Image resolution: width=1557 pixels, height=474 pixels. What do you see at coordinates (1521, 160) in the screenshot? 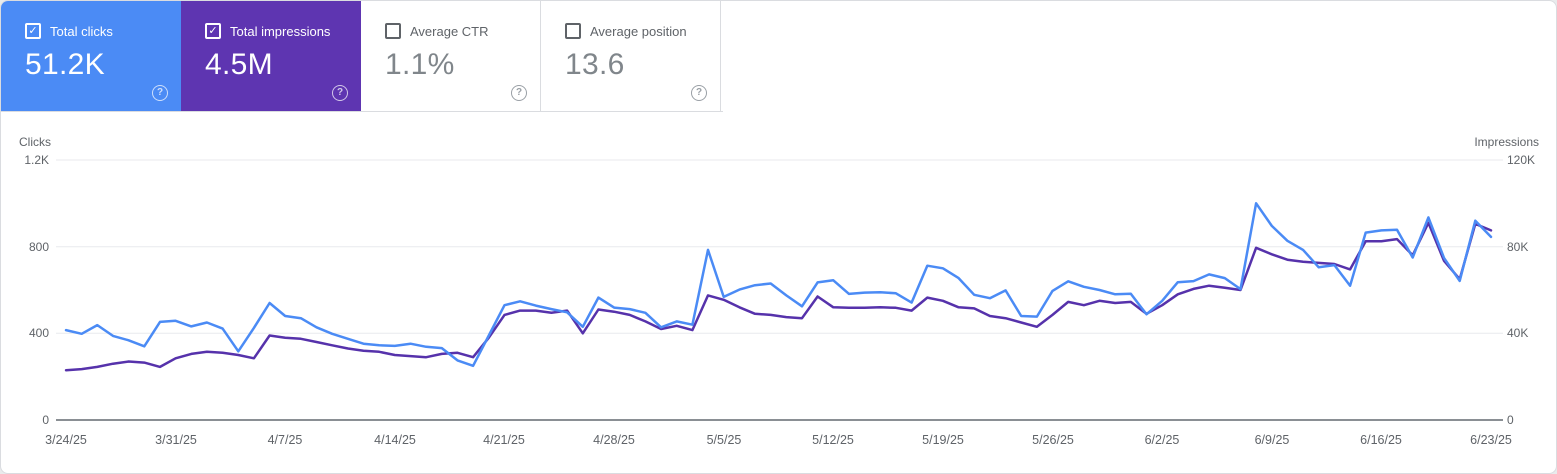
I see `right-y-tick-label: 120K` at bounding box center [1521, 160].